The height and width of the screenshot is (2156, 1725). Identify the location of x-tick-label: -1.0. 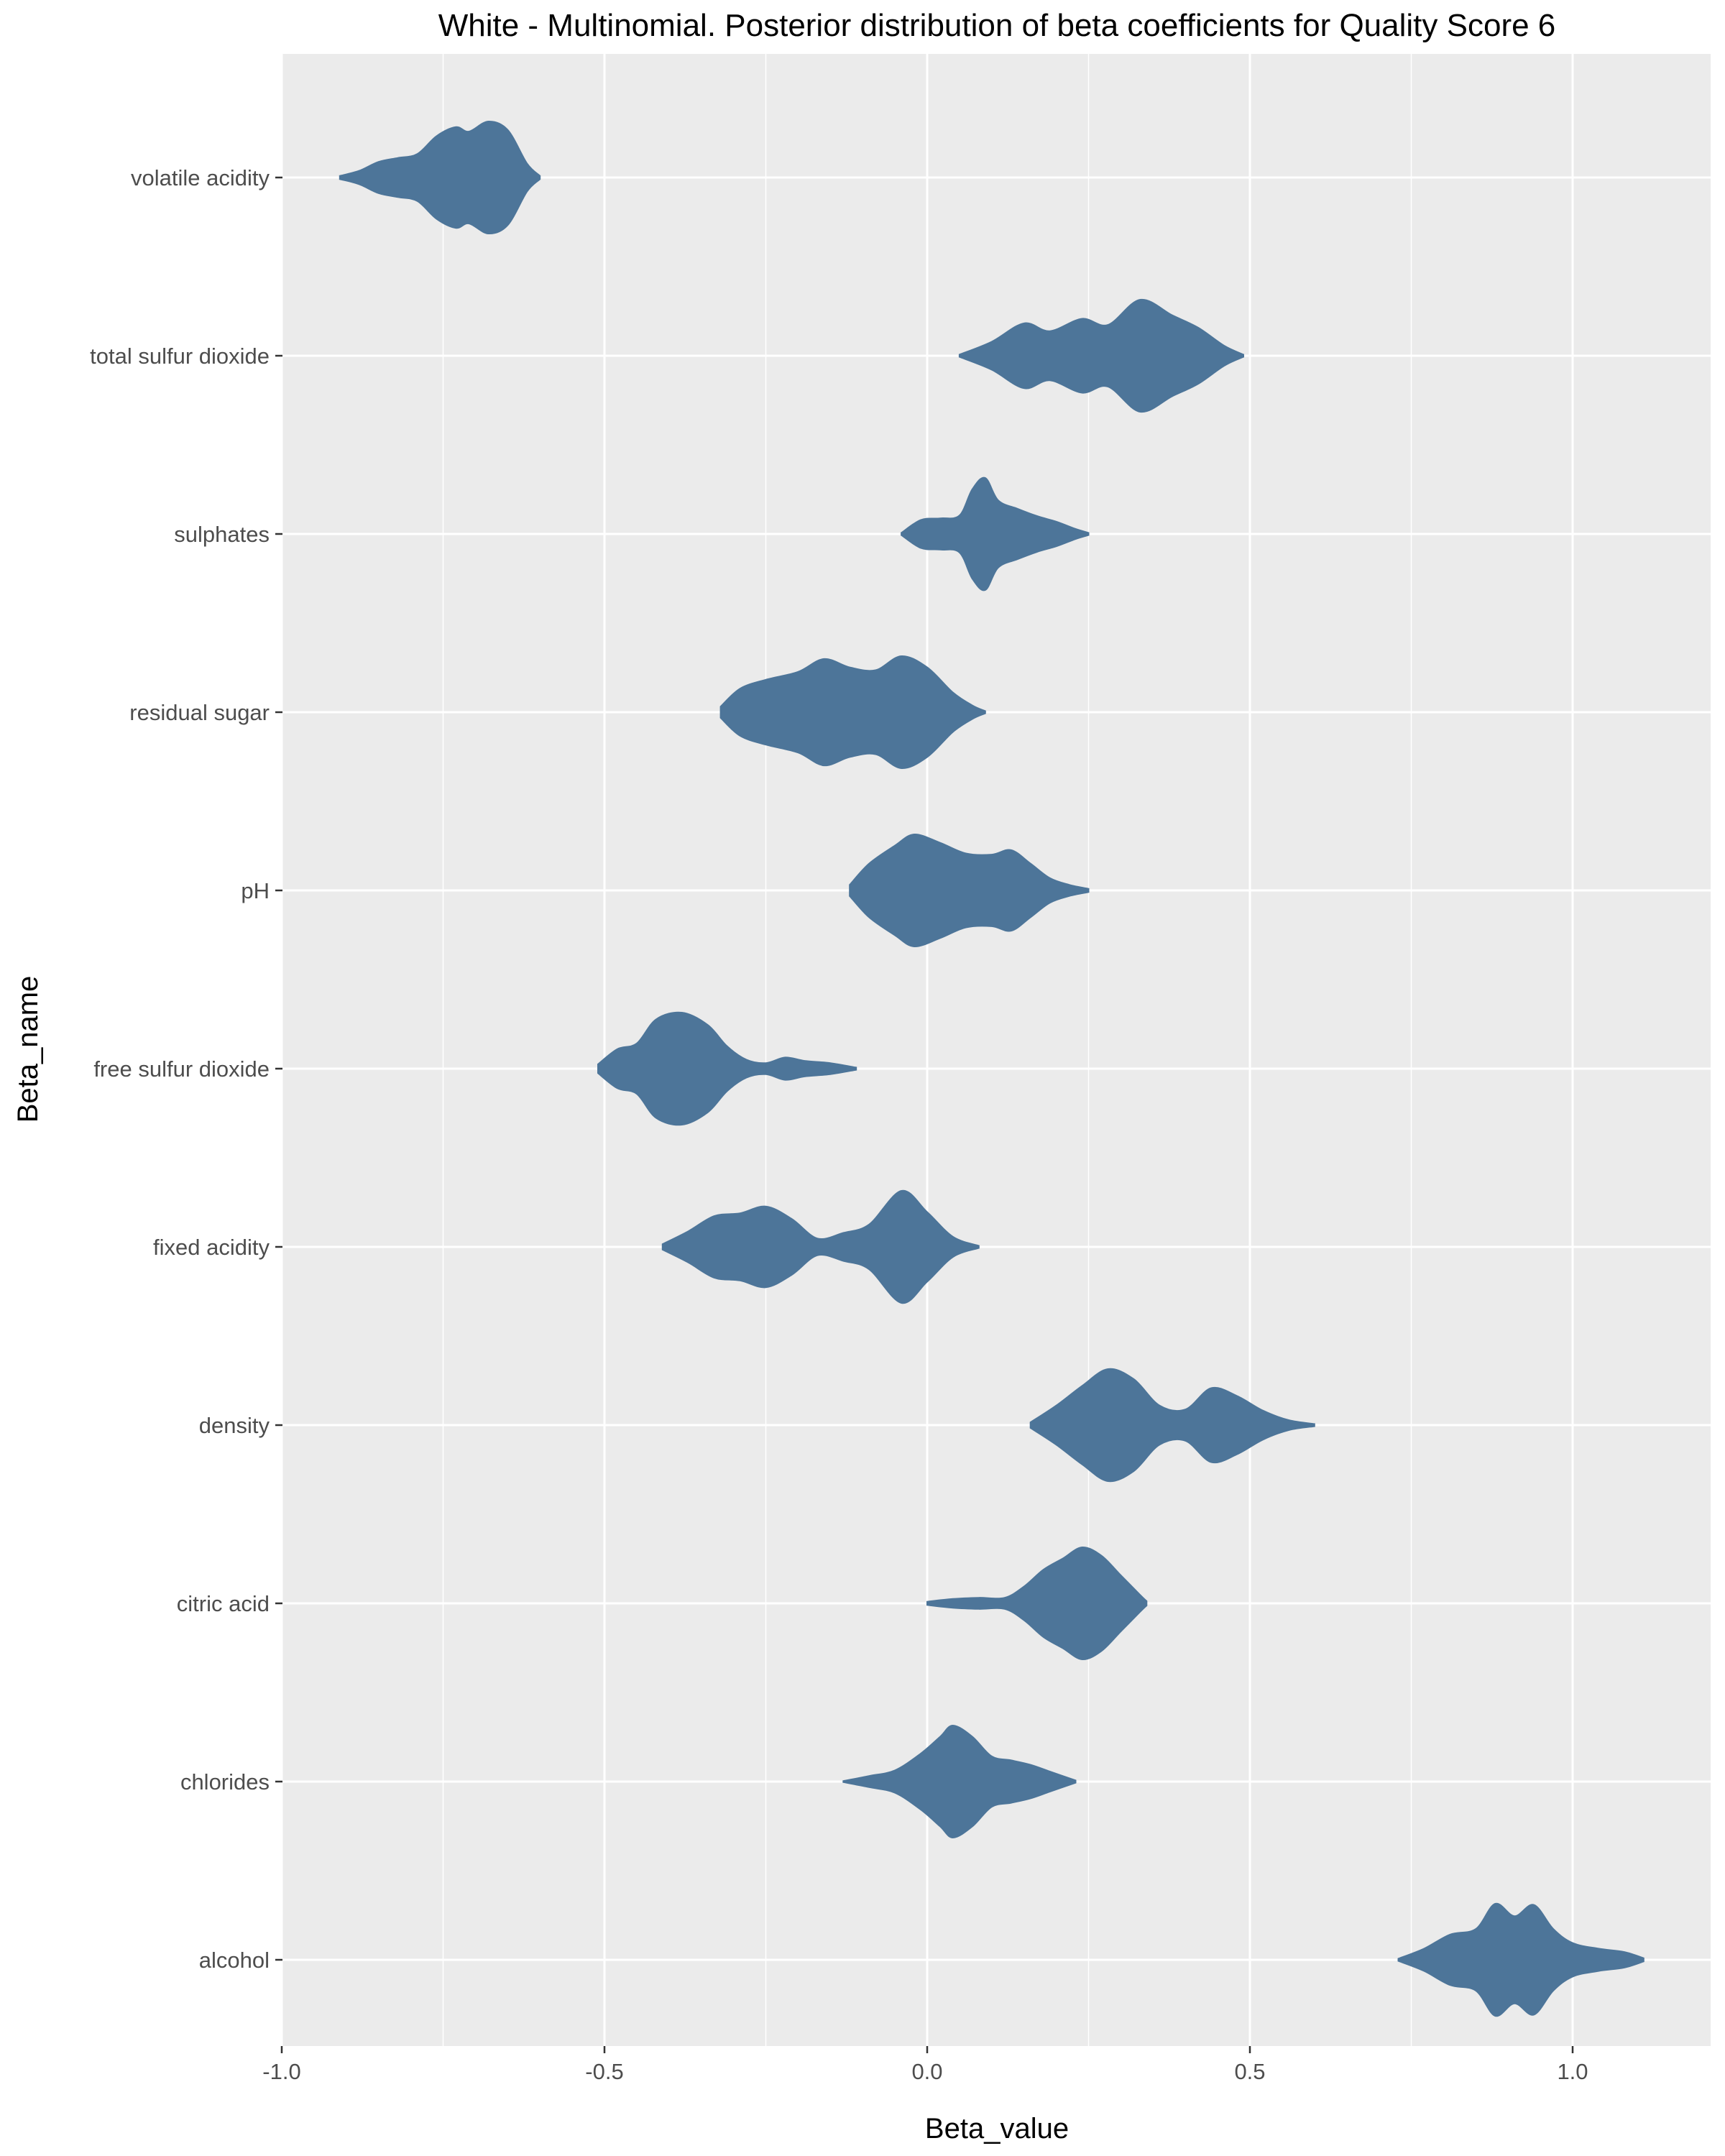
(281, 2071).